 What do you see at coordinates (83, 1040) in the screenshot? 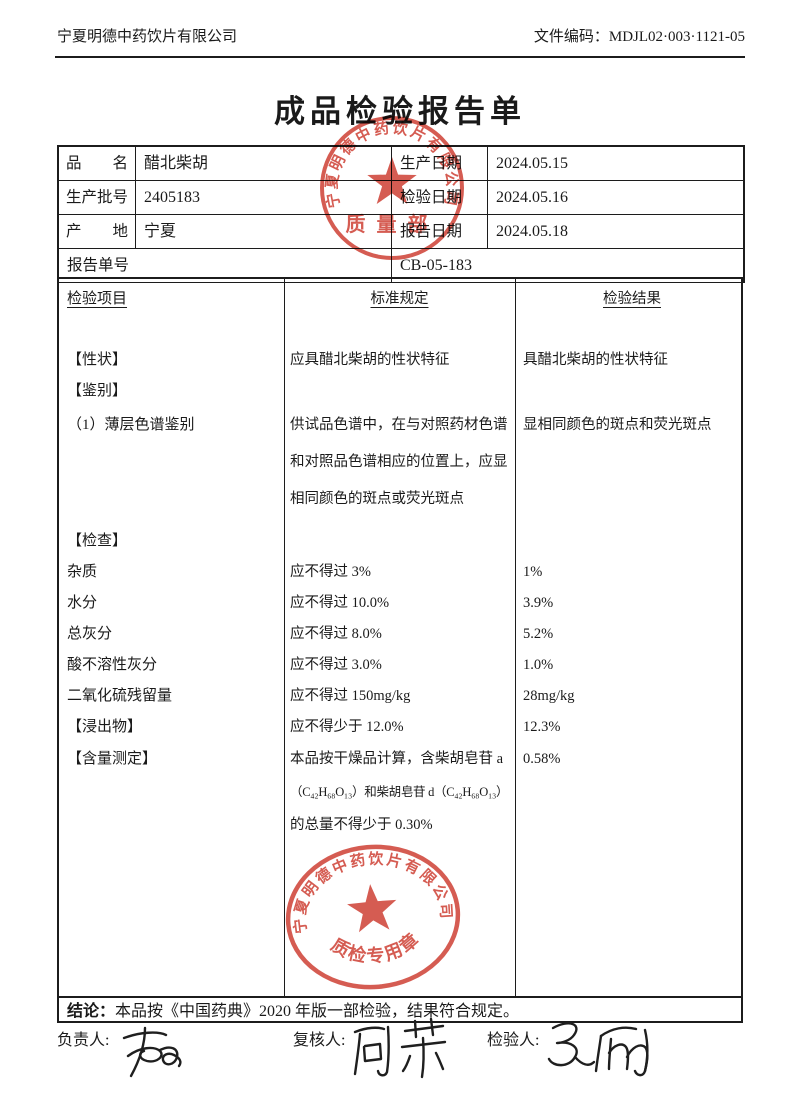
I see `responsible-label: 负责人:` at bounding box center [83, 1040].